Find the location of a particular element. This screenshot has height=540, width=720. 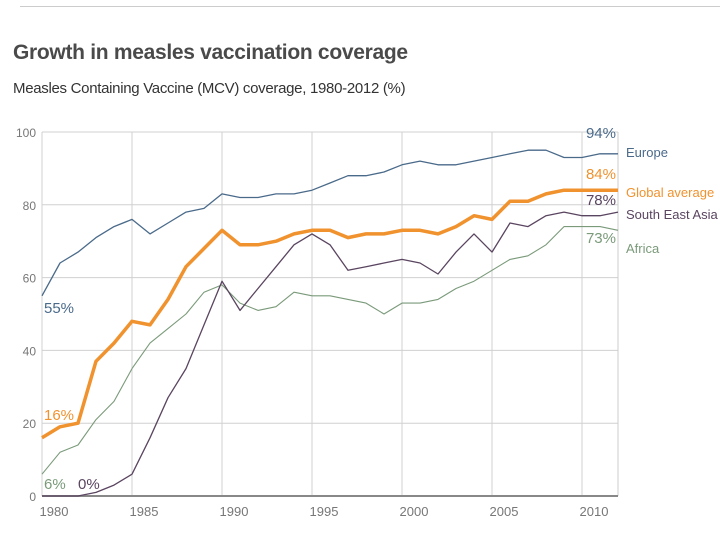

y-tick-label: 80 is located at coordinates (30, 206).